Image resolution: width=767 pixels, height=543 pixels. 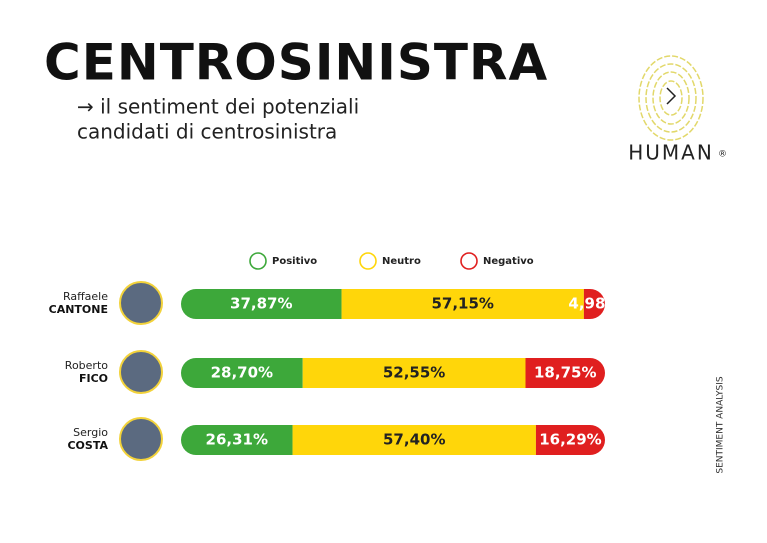 What do you see at coordinates (294, 261) in the screenshot?
I see `legend-label: Positivo` at bounding box center [294, 261].